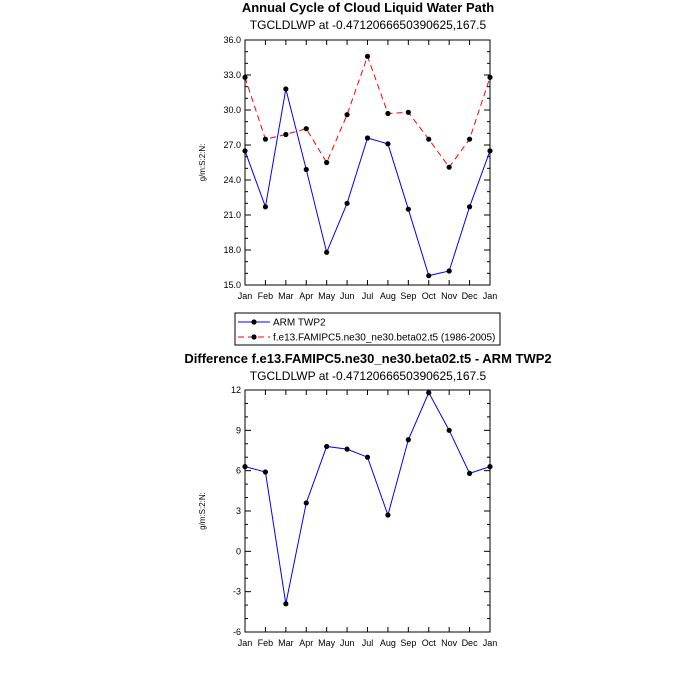 The width and height of the screenshot is (700, 700). What do you see at coordinates (347, 296) in the screenshot?
I see `chart1-x-tick-label: Jun` at bounding box center [347, 296].